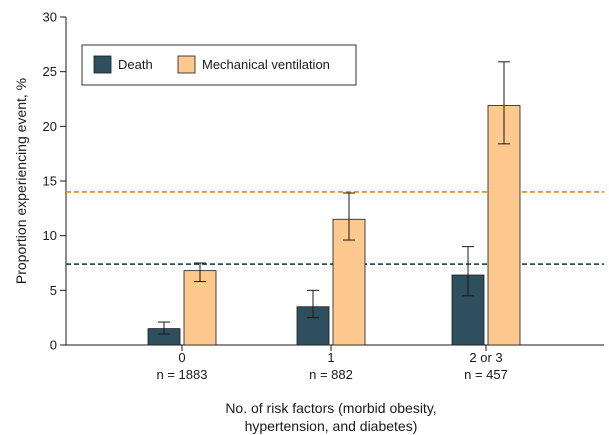 The width and height of the screenshot is (609, 435). What do you see at coordinates (50, 71) in the screenshot?
I see `y-tick-label: 25` at bounding box center [50, 71].